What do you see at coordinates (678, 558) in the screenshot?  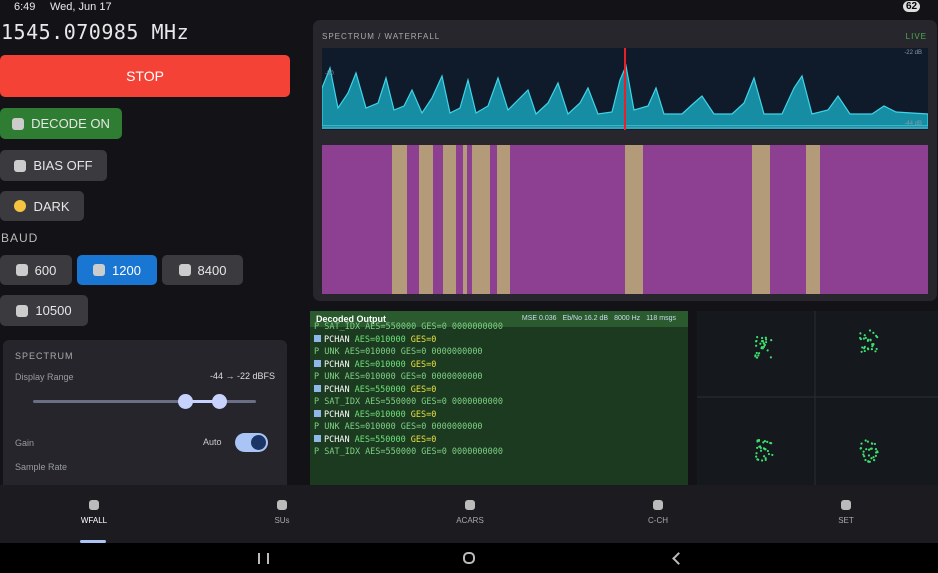 I see `back-button` at bounding box center [678, 558].